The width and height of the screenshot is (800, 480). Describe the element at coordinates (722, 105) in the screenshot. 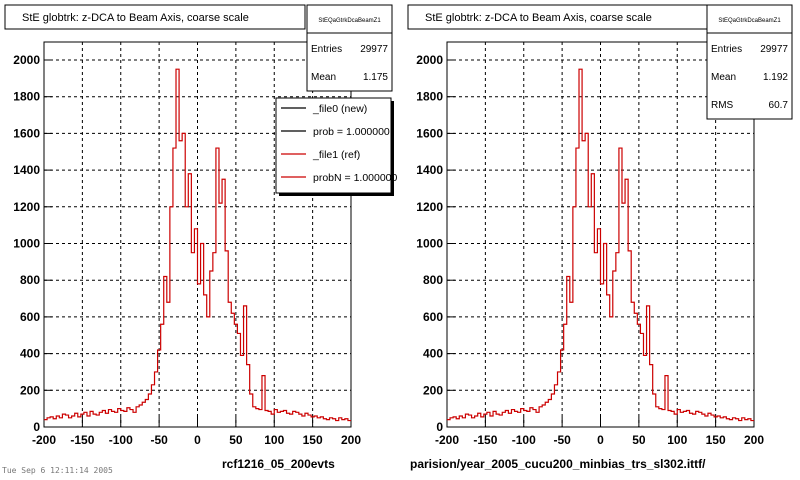

I see `stats-label: RMS` at that location.